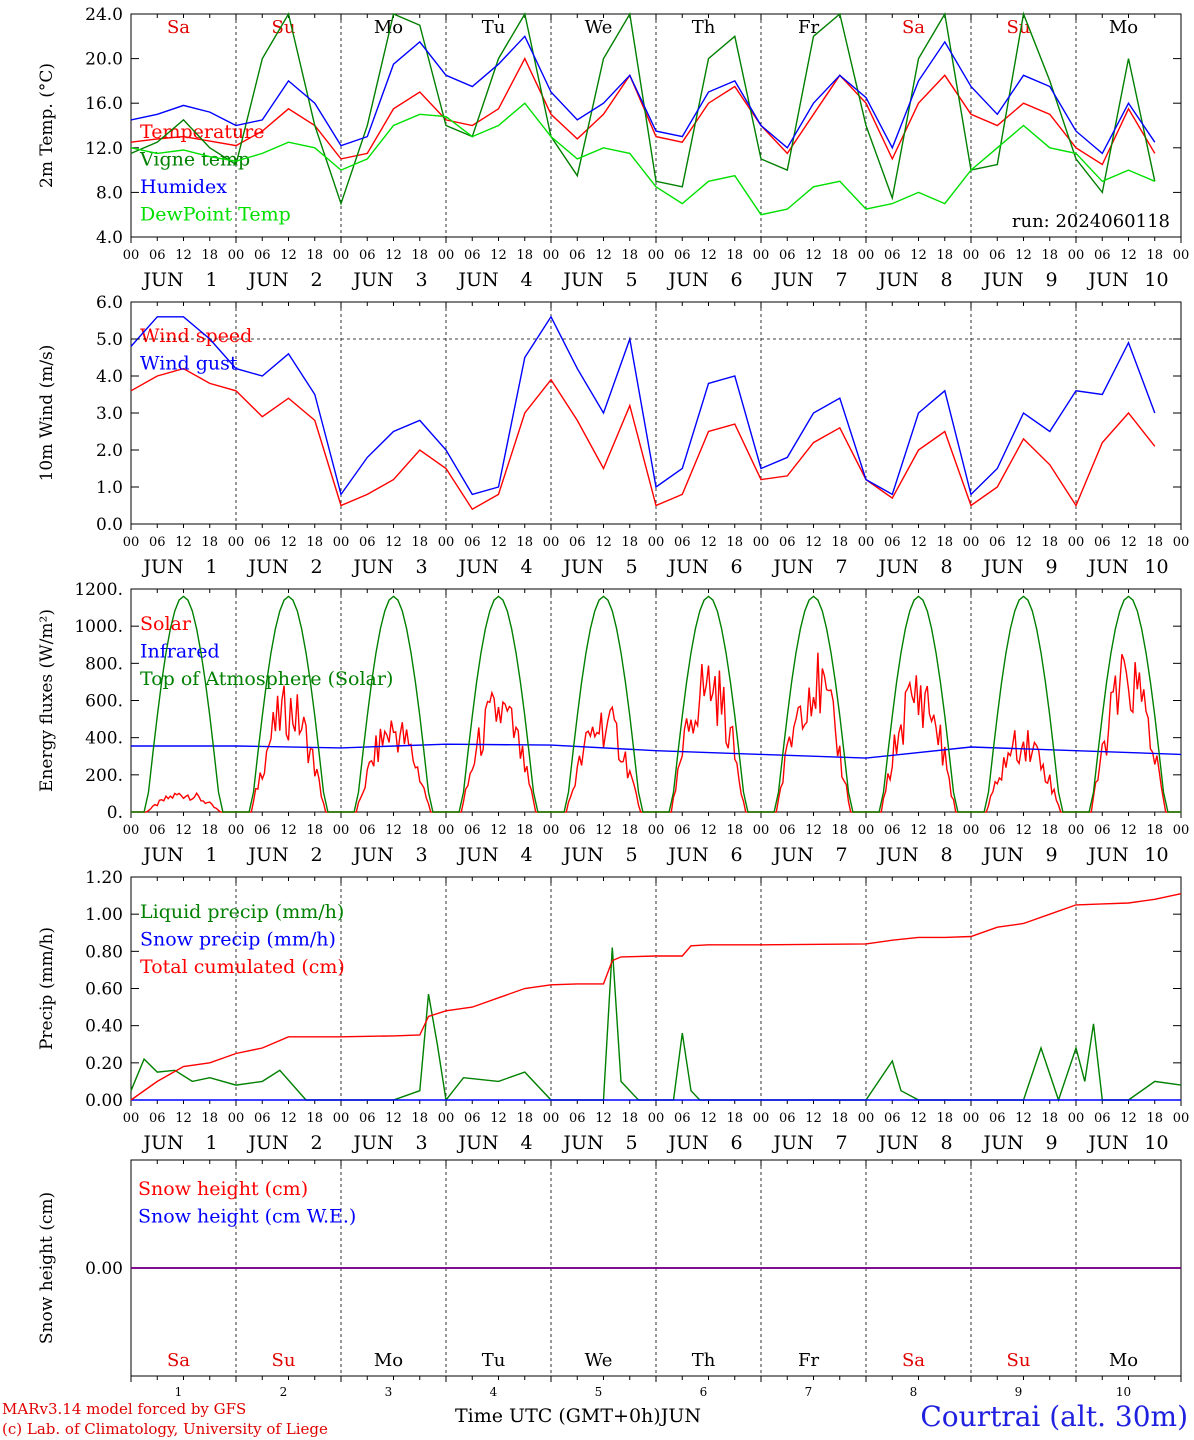 This screenshot has width=1194, height=1440. Describe the element at coordinates (109, 525) in the screenshot. I see `y-tick-label: 0.0` at that location.